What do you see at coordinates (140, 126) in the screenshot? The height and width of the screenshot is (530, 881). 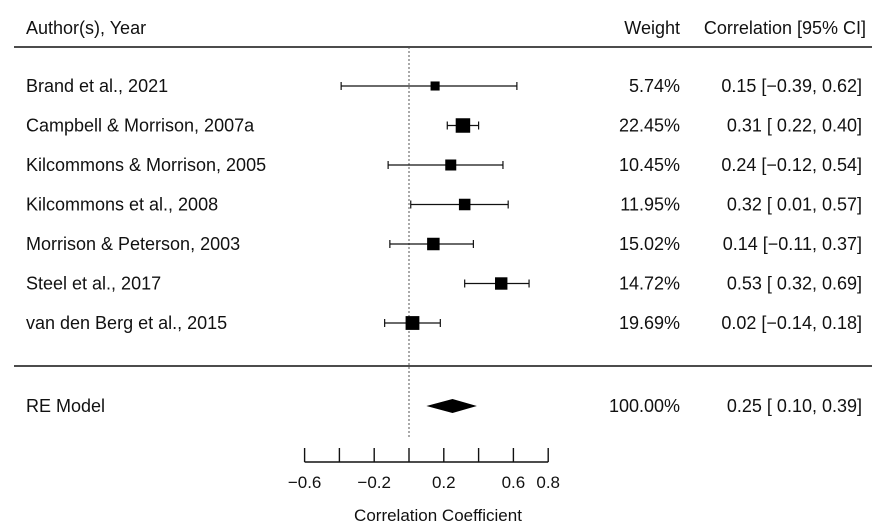 I see `study-label: Campbell & Morrison, 2007a` at bounding box center [140, 126].